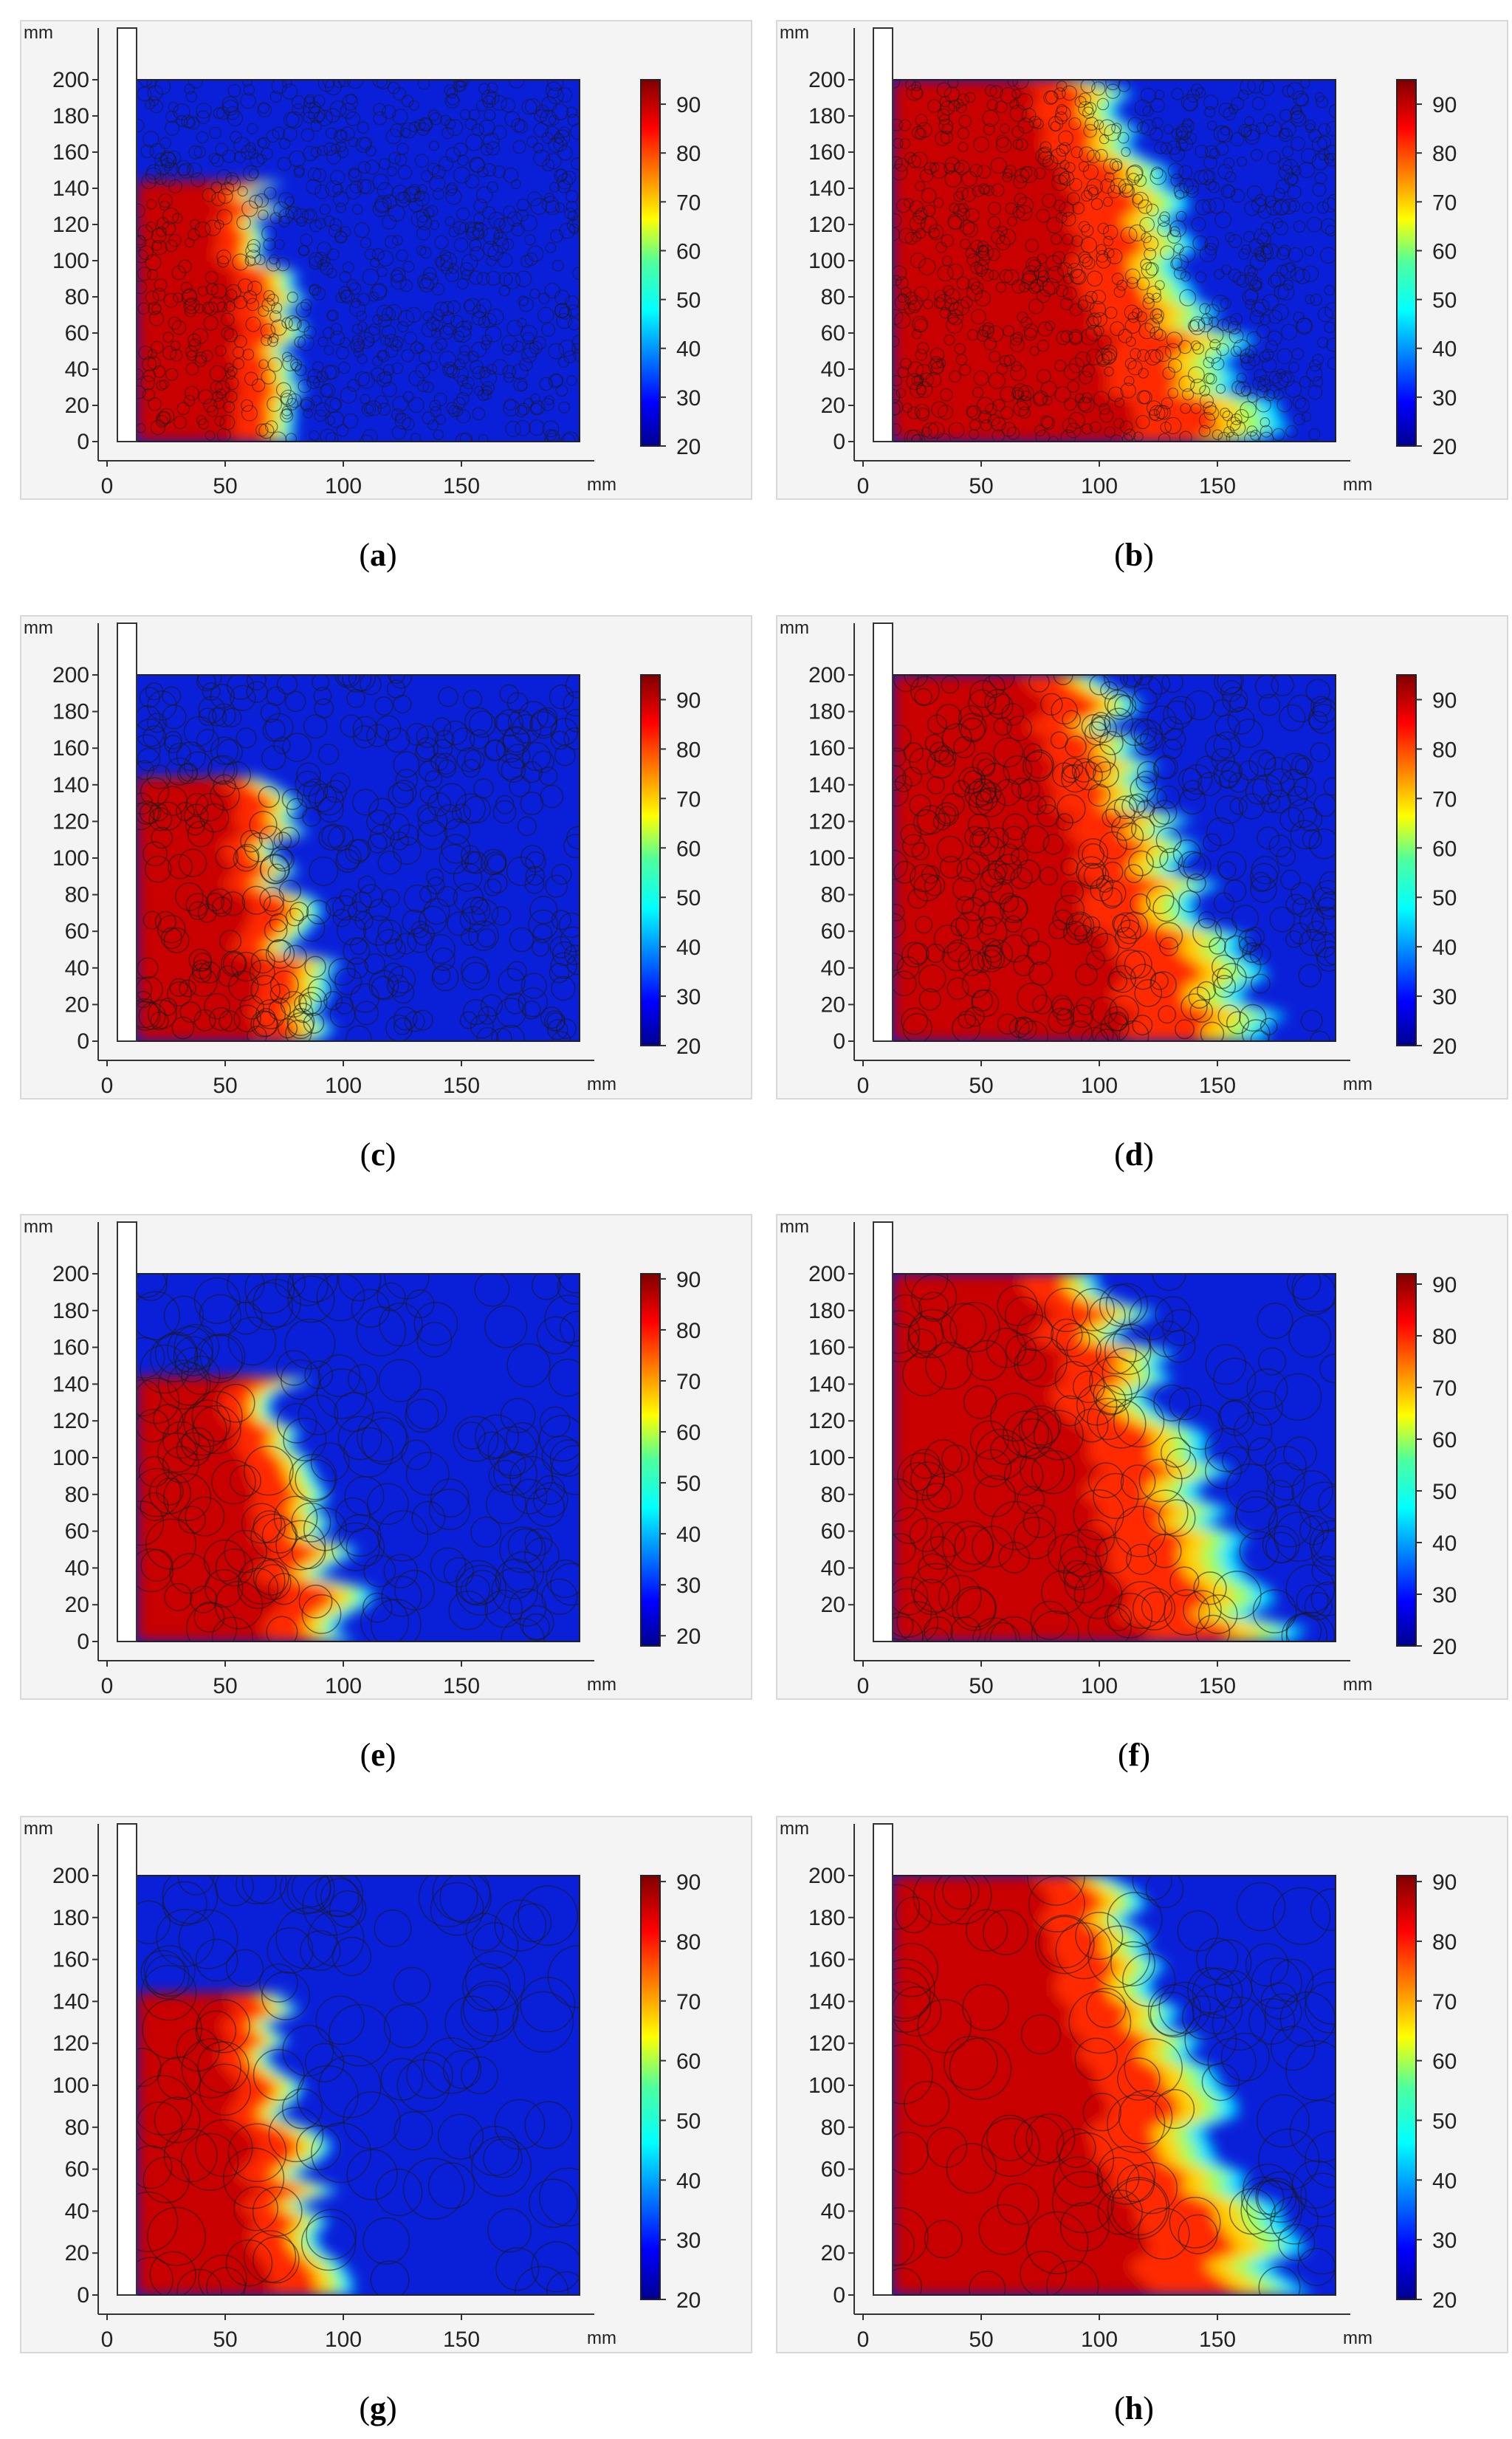  Describe the element at coordinates (377, 2408) in the screenshot. I see `panel-caption: (g)` at that location.